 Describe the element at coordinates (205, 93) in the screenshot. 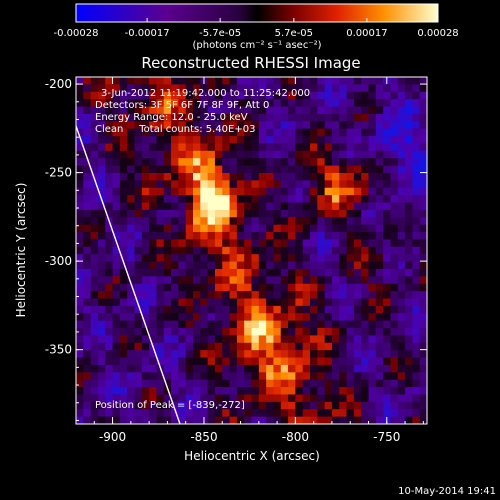

I see `info-time-range: 3-Jun-2012 11:19:42.000 to 11:25:42.000` at that location.